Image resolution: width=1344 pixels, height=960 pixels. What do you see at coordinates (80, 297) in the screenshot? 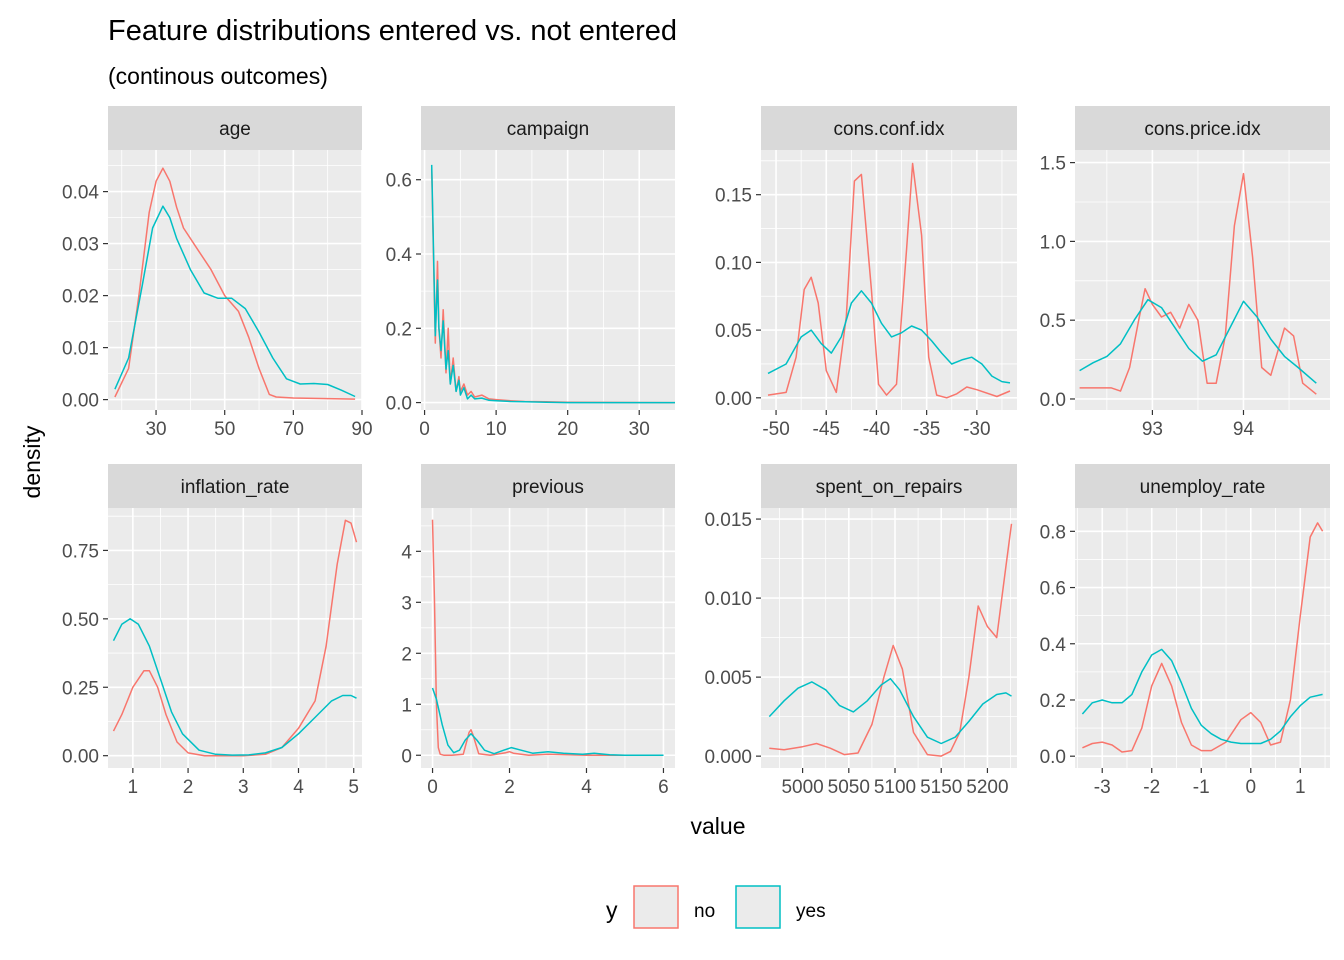
I see `y-tick-label: 0.02` at bounding box center [80, 297].